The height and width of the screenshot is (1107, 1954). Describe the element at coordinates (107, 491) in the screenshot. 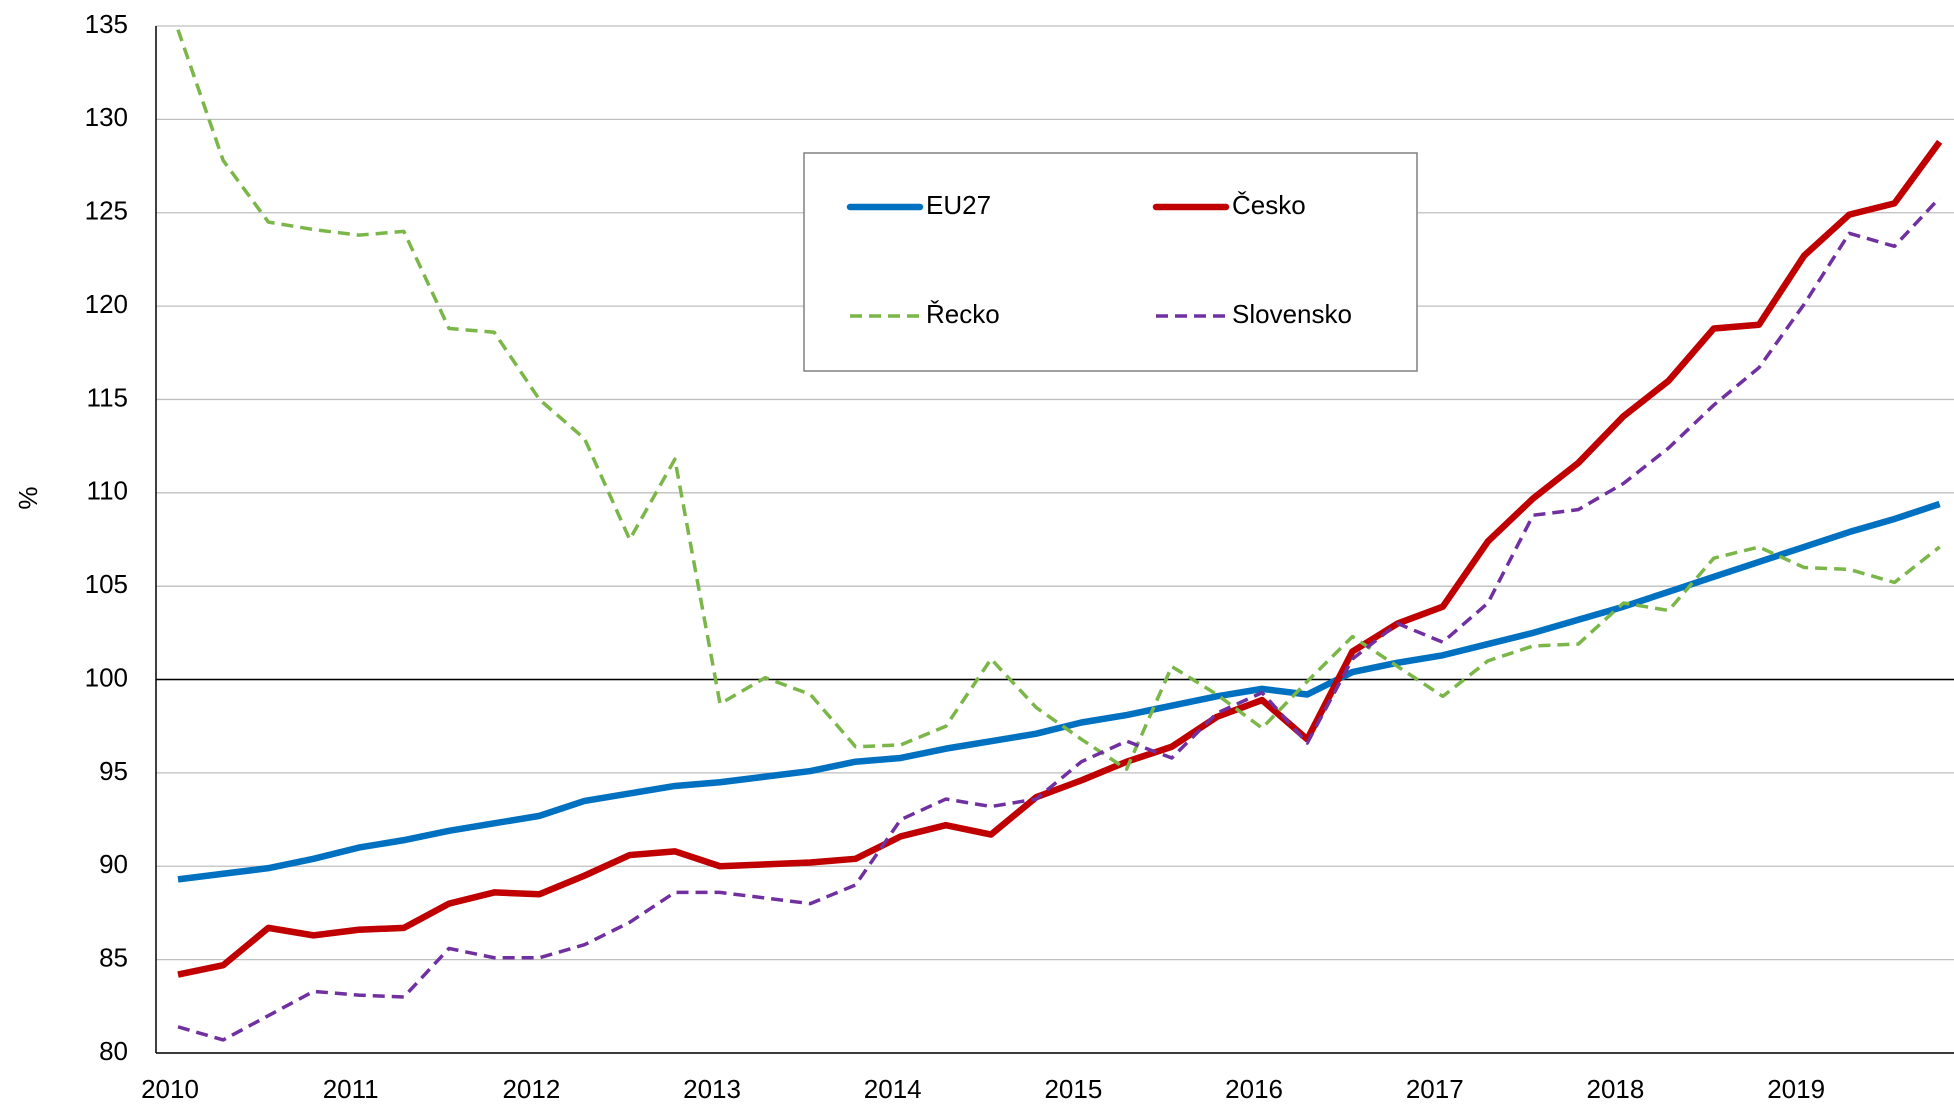

I see `y-tick-label: 110` at that location.